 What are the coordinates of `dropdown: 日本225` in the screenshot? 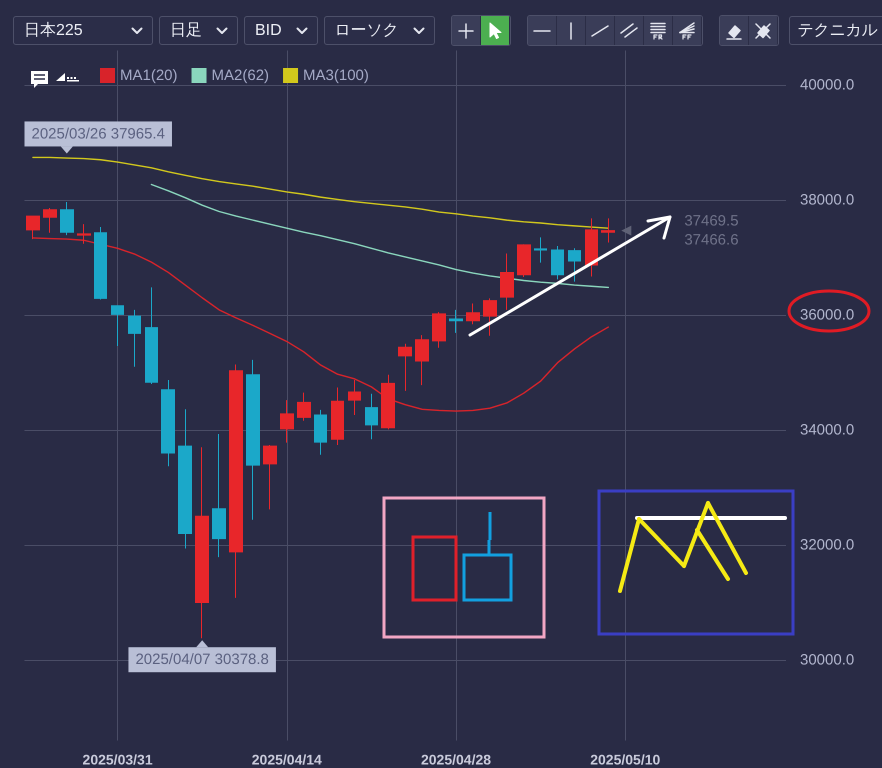 It's located at (83, 30).